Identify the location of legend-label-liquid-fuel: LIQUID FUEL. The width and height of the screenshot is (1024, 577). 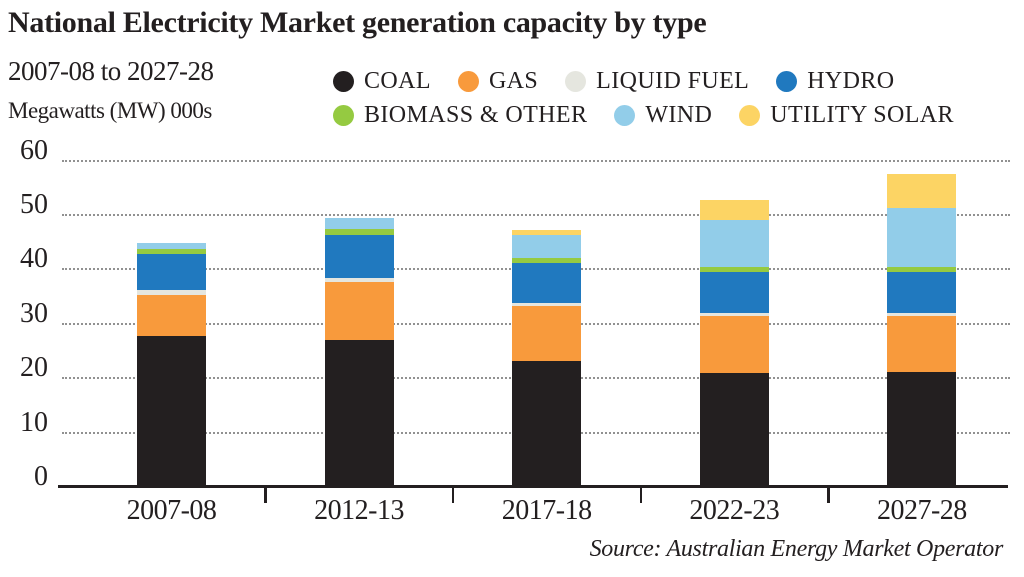
(673, 80).